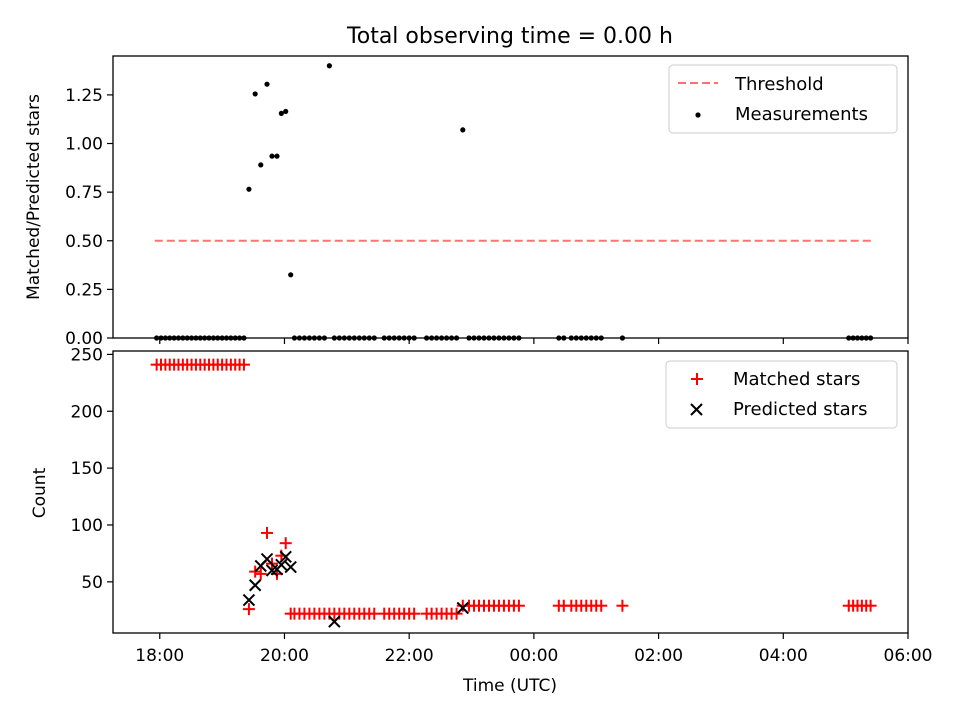 This screenshot has height=720, width=960. Describe the element at coordinates (800, 409) in the screenshot. I see `predicted-legend-label: Predicted stars` at that location.